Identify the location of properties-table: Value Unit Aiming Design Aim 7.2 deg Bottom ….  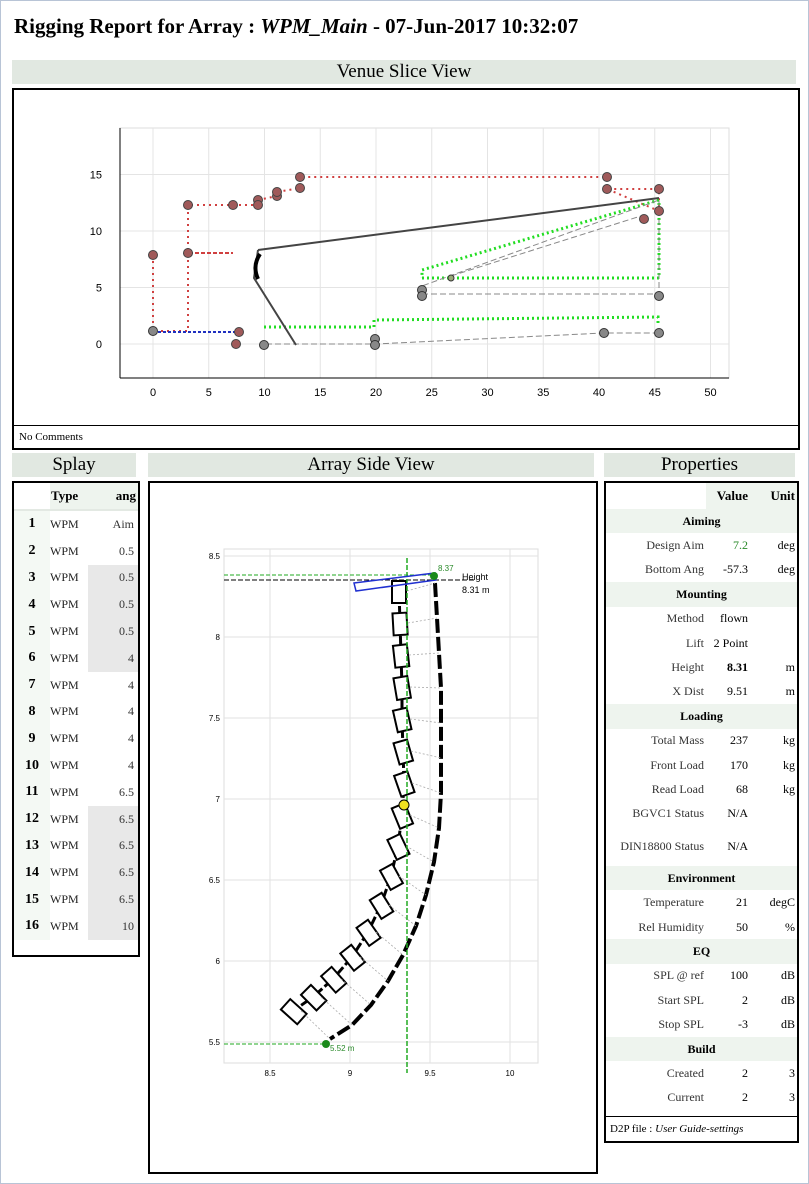
(701, 796).